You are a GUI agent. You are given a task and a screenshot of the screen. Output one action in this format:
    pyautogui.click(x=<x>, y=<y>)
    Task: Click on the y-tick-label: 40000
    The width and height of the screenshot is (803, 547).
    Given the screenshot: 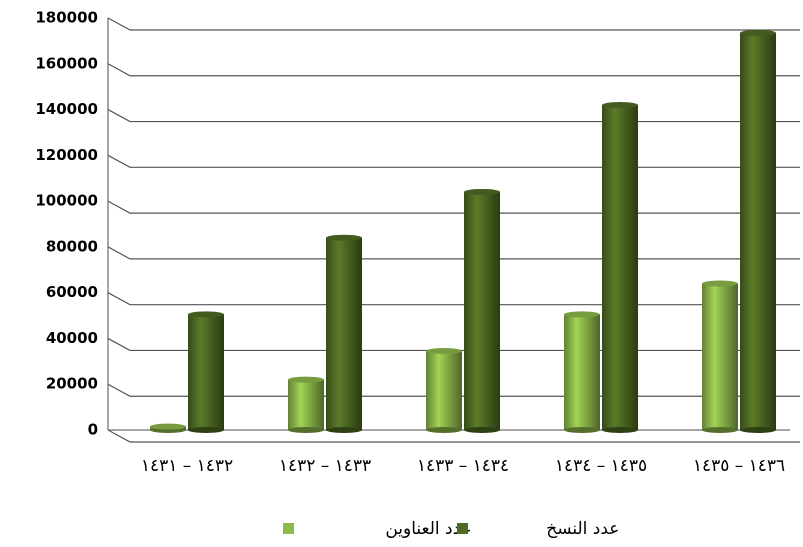 What is the action you would take?
    pyautogui.click(x=72, y=338)
    